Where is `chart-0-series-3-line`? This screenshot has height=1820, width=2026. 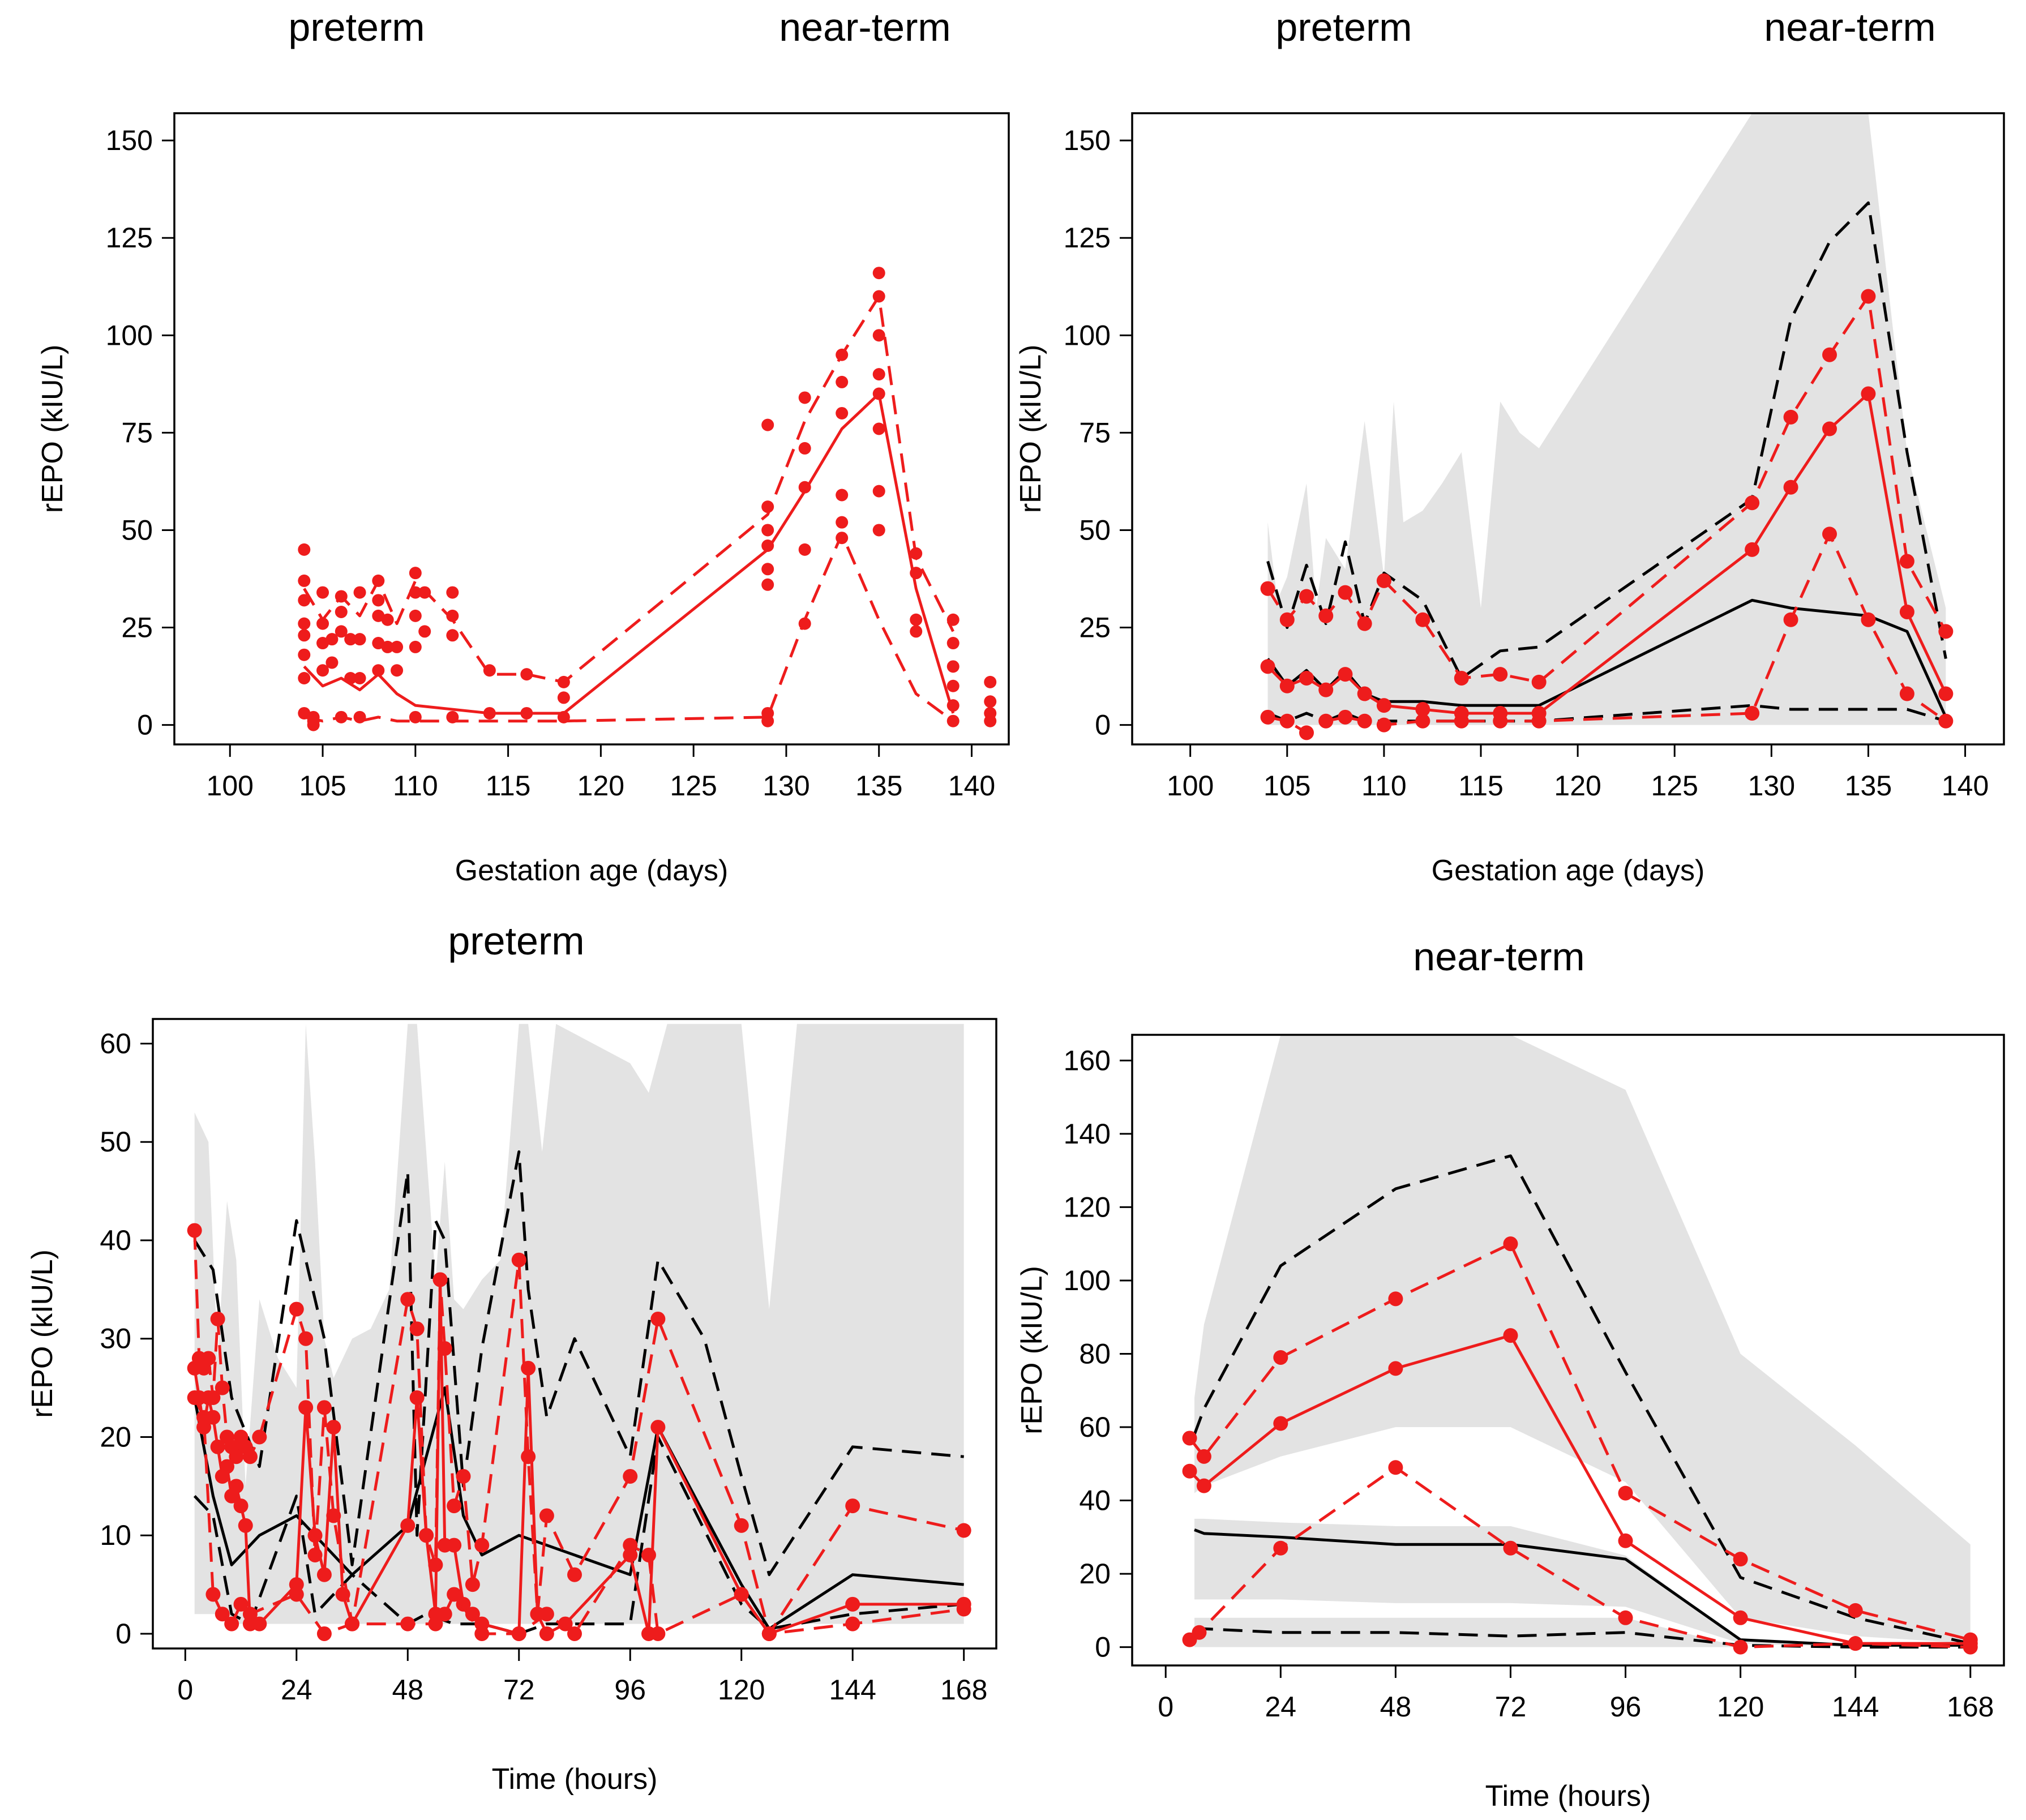
chart-0-series-3-line is located at coordinates (629, 627).